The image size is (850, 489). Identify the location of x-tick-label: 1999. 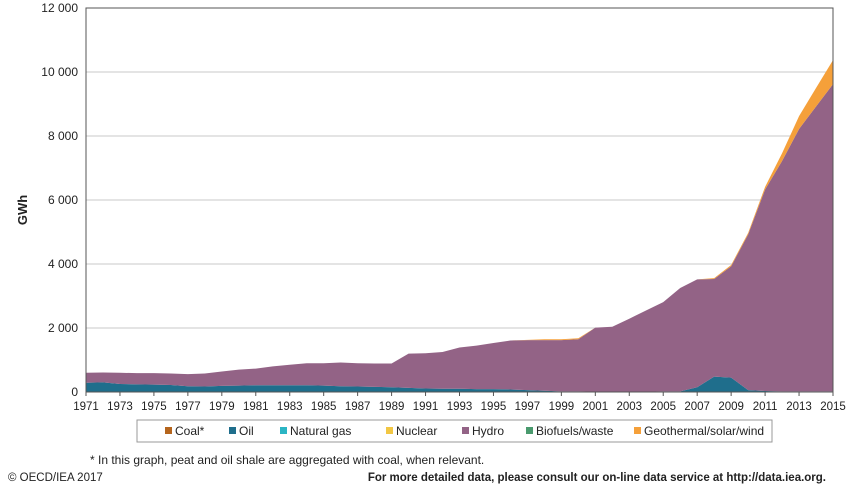
(562, 407).